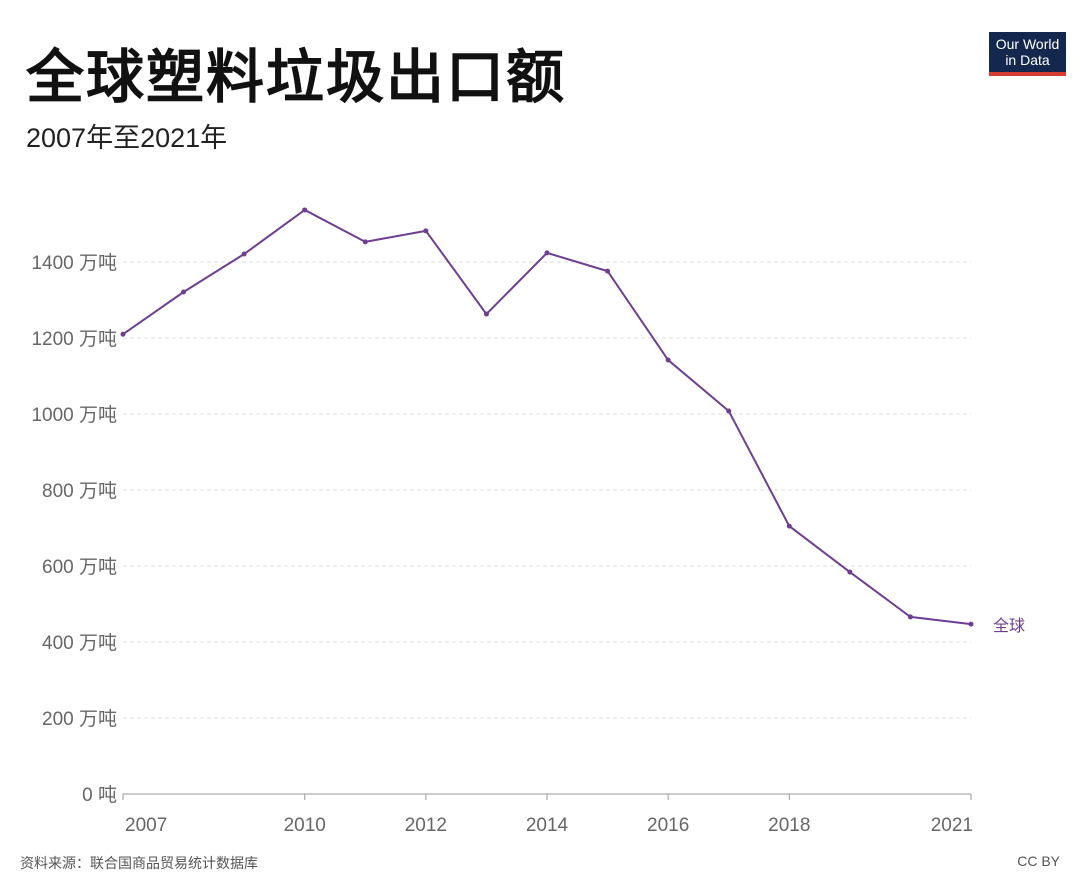 The height and width of the screenshot is (889, 1080). Describe the element at coordinates (305, 825) in the screenshot. I see `x-tick-label: 2010` at that location.